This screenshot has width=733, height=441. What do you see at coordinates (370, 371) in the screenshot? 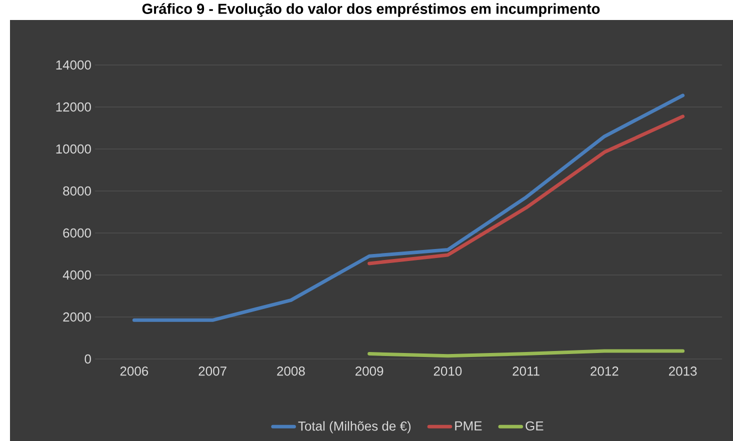
I see `x-tick-label: 2009` at bounding box center [370, 371].